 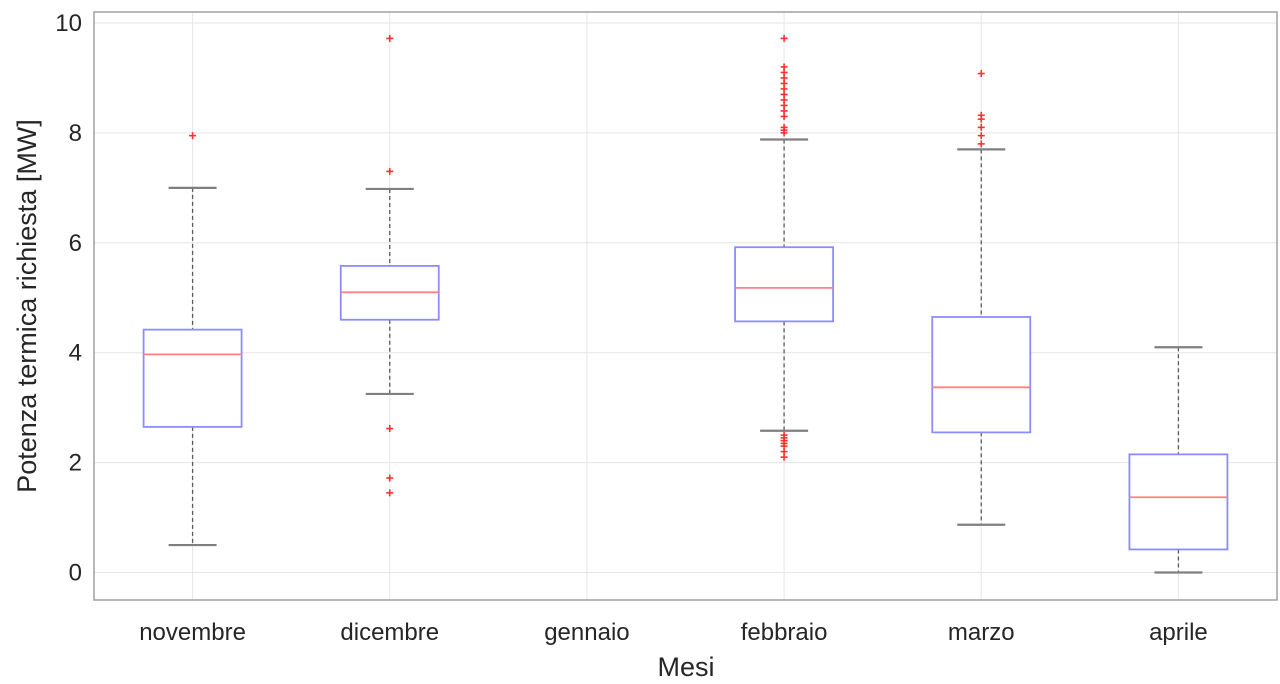 What do you see at coordinates (981, 632) in the screenshot?
I see `x-tick-label-marzo: marzo` at bounding box center [981, 632].